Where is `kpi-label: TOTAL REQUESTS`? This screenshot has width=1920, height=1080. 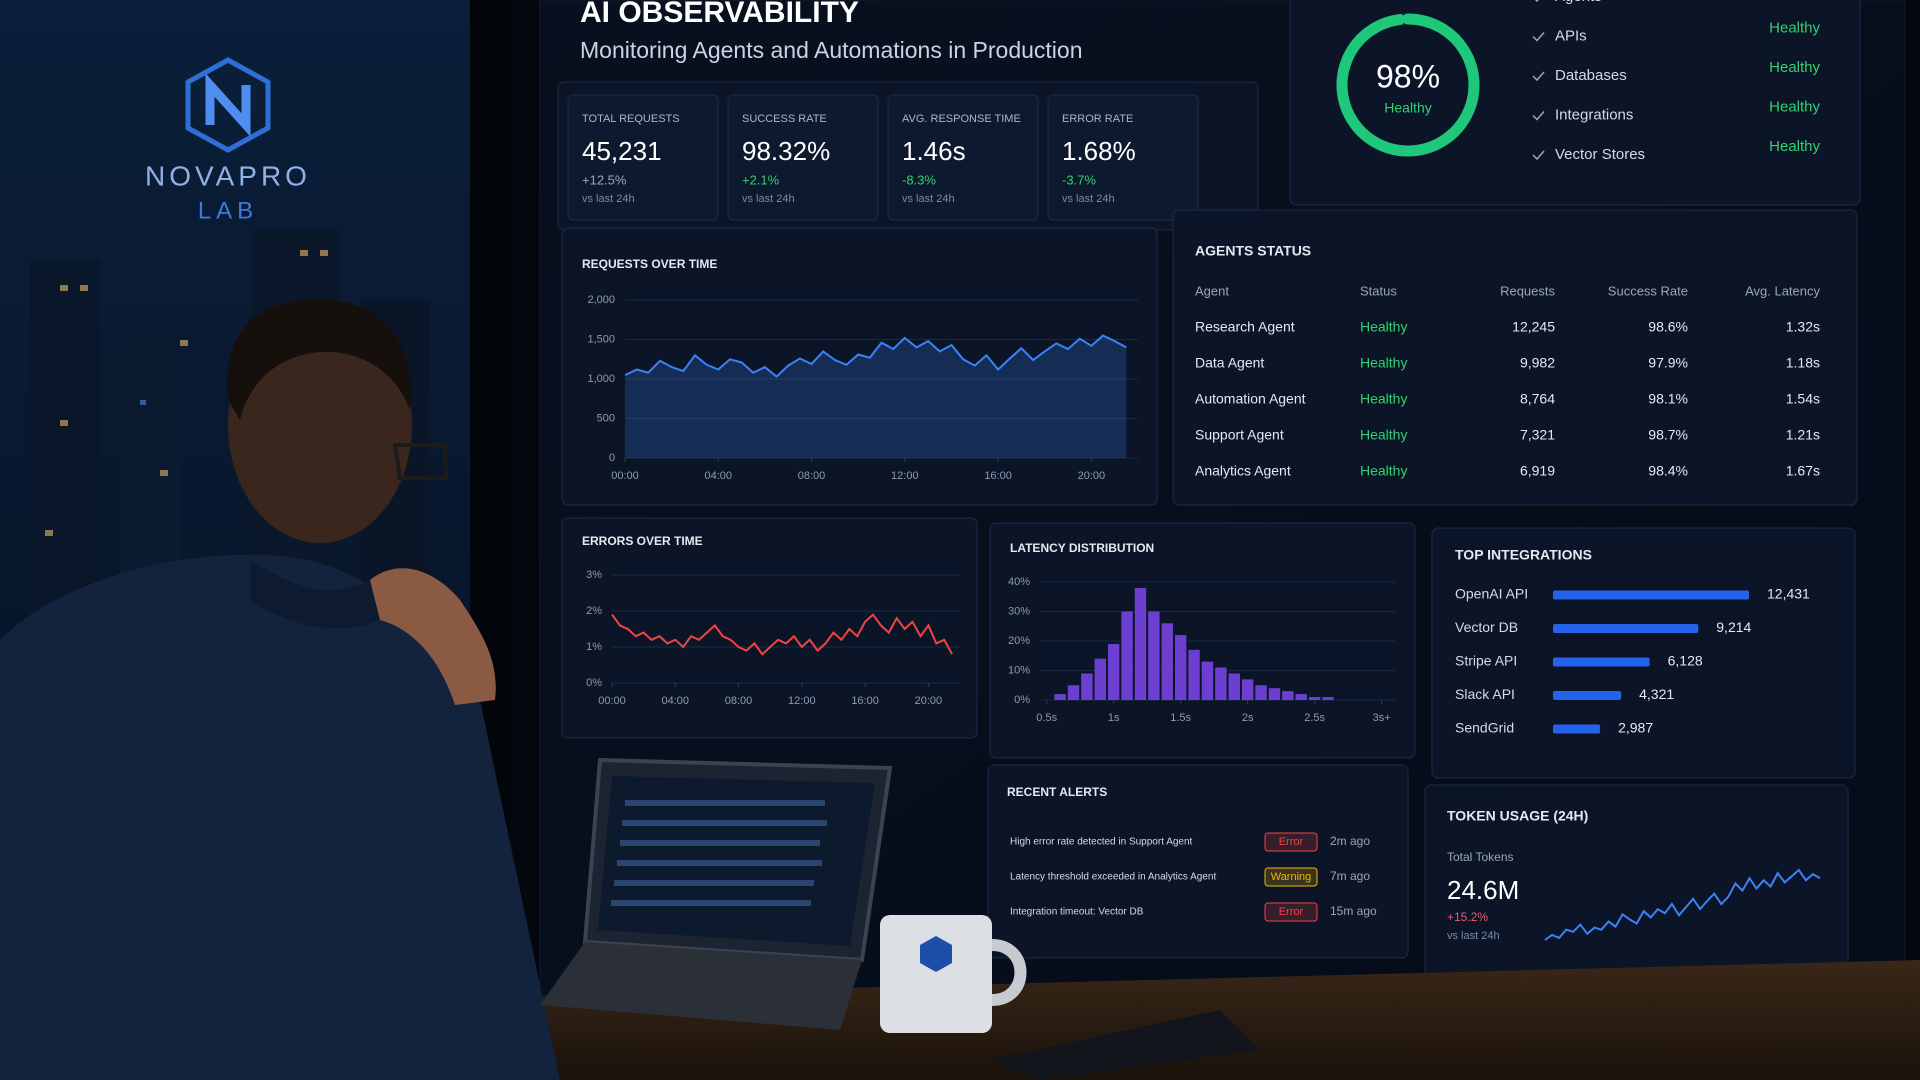 kpi-label: TOTAL REQUESTS is located at coordinates (631, 119).